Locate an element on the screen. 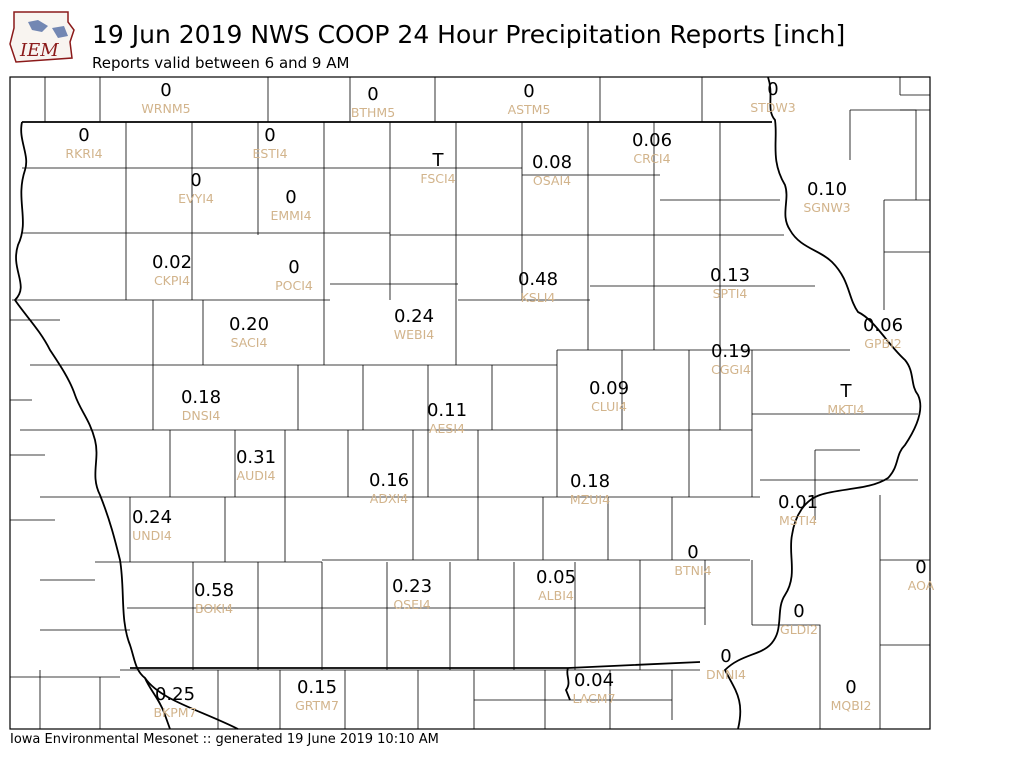 The width and height of the screenshot is (1024, 768). station-id: AUDI4 is located at coordinates (256, 475).